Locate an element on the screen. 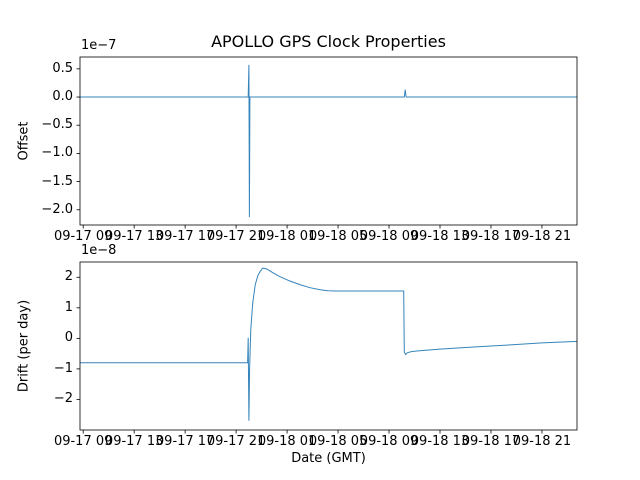  figure-title: APOLLO GPS Clock Properties is located at coordinates (328, 41).